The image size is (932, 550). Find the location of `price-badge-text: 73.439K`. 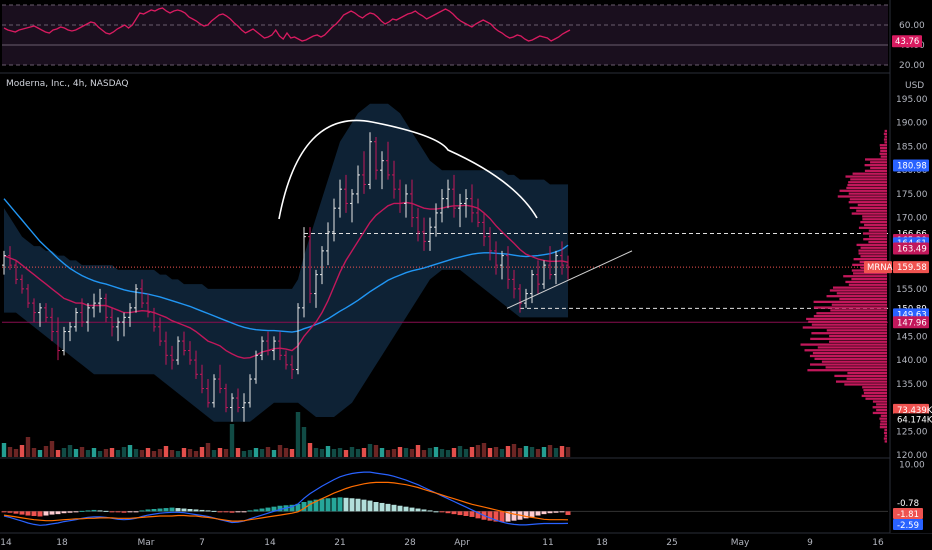

price-badge-text: 73.439K is located at coordinates (914, 411).